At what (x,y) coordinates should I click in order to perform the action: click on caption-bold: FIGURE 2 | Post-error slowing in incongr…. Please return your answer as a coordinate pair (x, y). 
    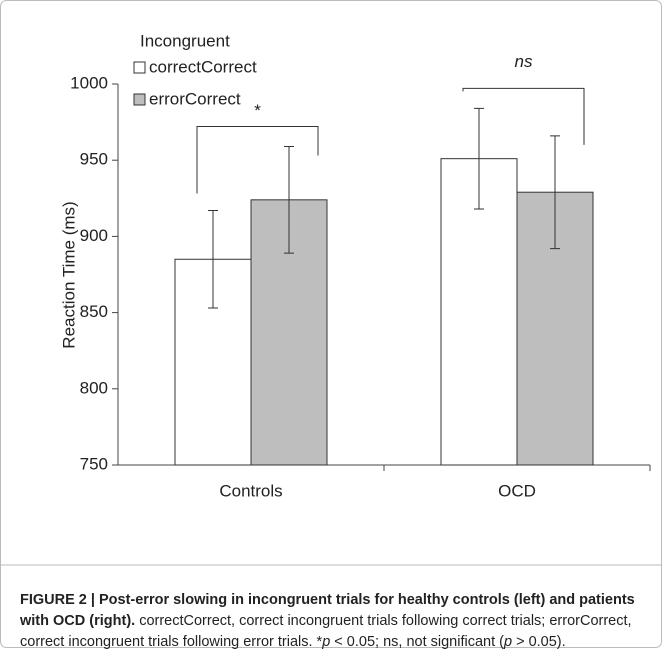
    Looking at the image, I should click on (327, 610).